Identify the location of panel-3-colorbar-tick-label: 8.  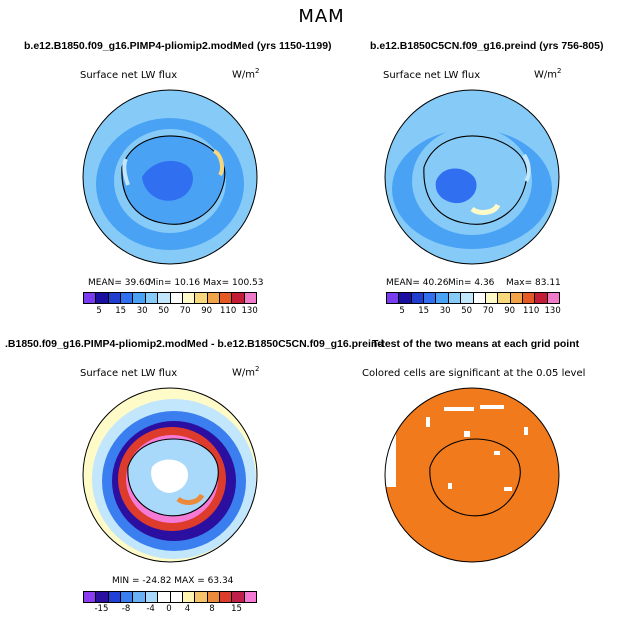
(212, 609).